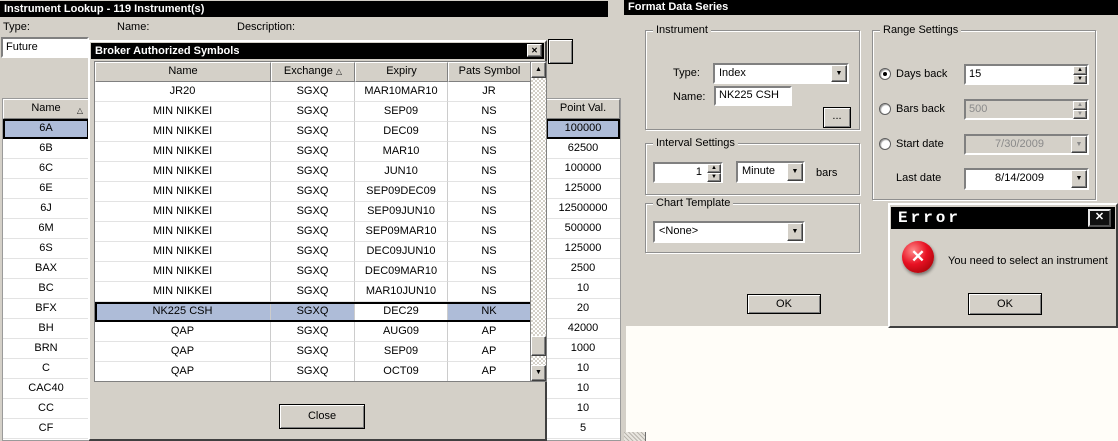  What do you see at coordinates (583, 109) in the screenshot?
I see `point-val-column-header: Point Val.` at bounding box center [583, 109].